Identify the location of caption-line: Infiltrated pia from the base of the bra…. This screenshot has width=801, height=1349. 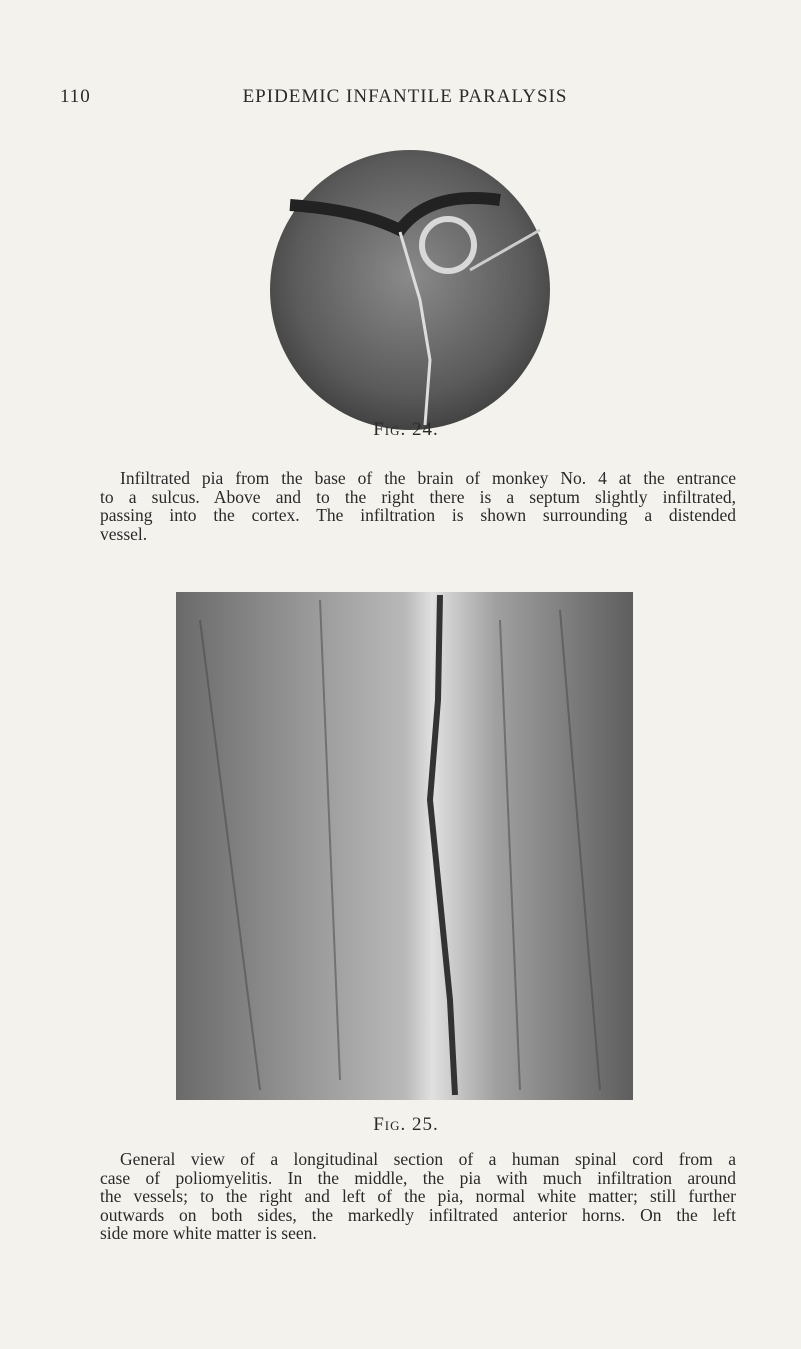
(428, 478).